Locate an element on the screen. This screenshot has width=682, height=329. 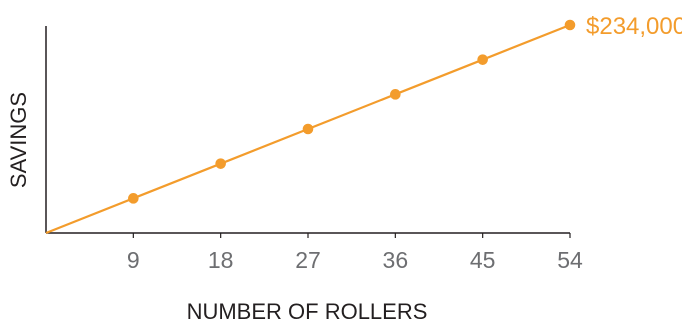
annotations: $234,000 is located at coordinates (634, 26).